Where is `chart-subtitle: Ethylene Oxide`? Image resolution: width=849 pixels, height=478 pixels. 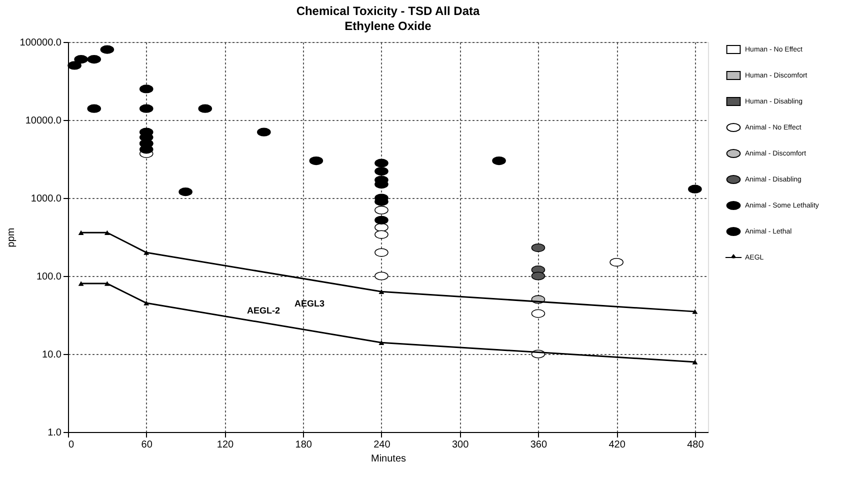 chart-subtitle: Ethylene Oxide is located at coordinates (388, 26).